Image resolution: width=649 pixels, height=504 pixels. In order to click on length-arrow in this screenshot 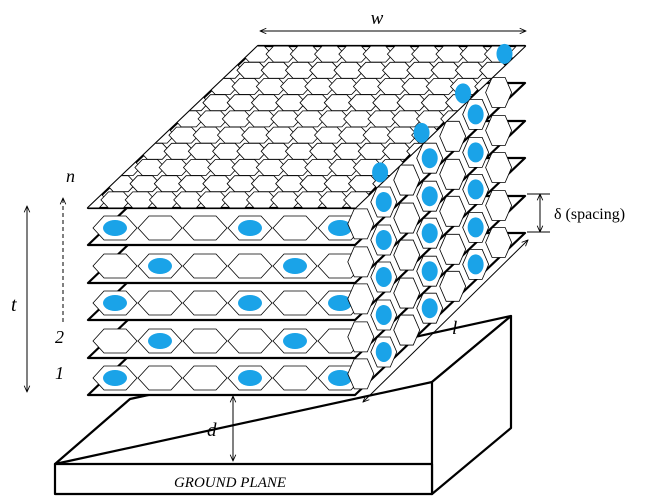, I will do `click(445, 321)`.